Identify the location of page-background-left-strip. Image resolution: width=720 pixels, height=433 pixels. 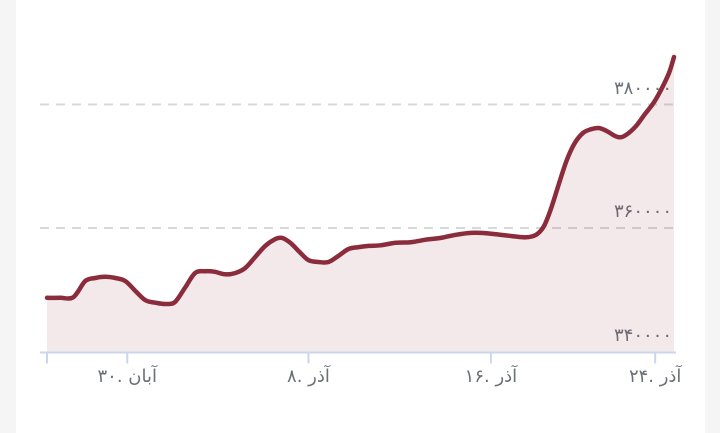
(8, 216).